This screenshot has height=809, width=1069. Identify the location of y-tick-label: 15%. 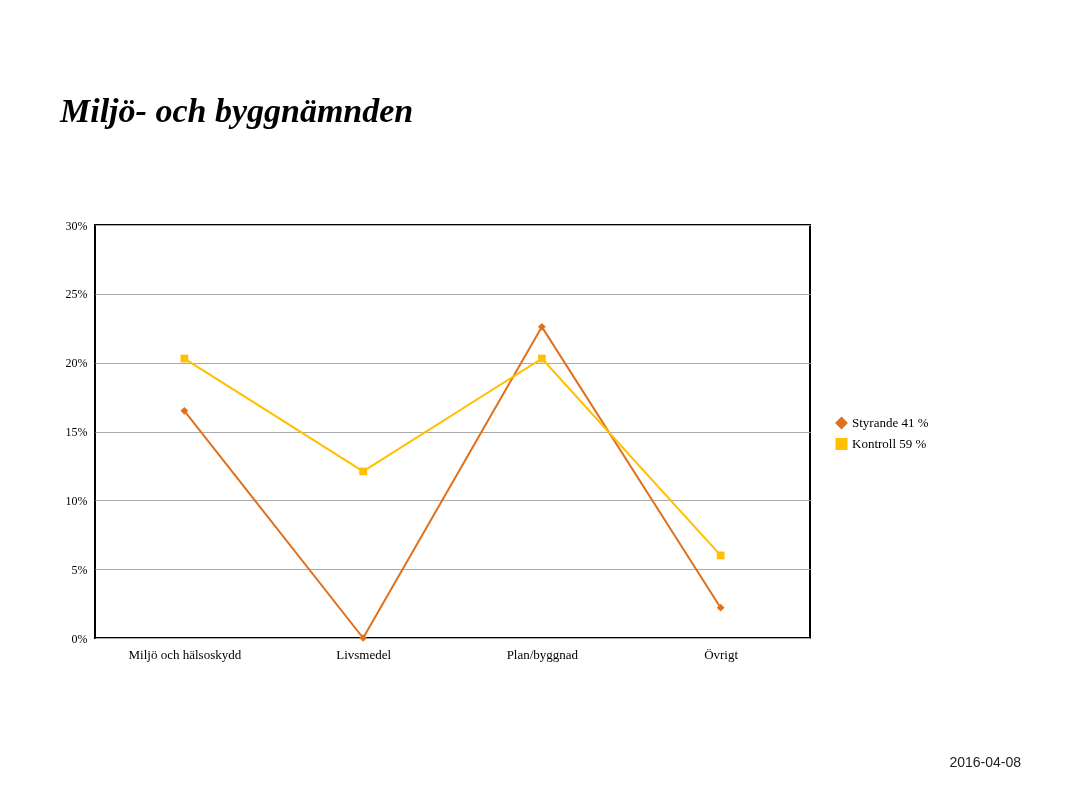
(76, 432).